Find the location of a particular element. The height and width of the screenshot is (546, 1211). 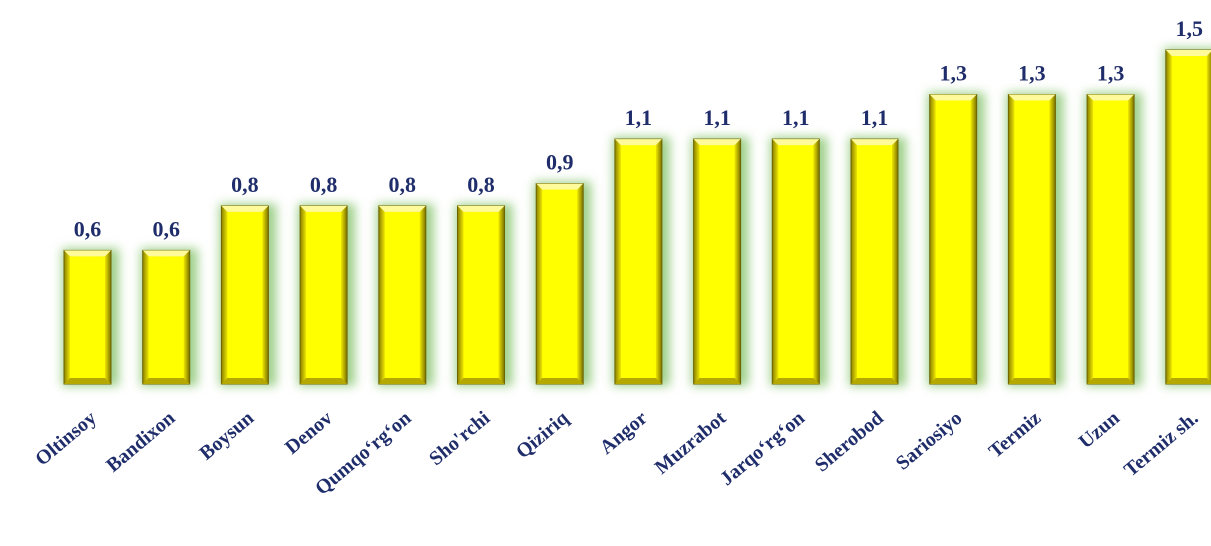

value-label-11: 1,3 is located at coordinates (953, 73).